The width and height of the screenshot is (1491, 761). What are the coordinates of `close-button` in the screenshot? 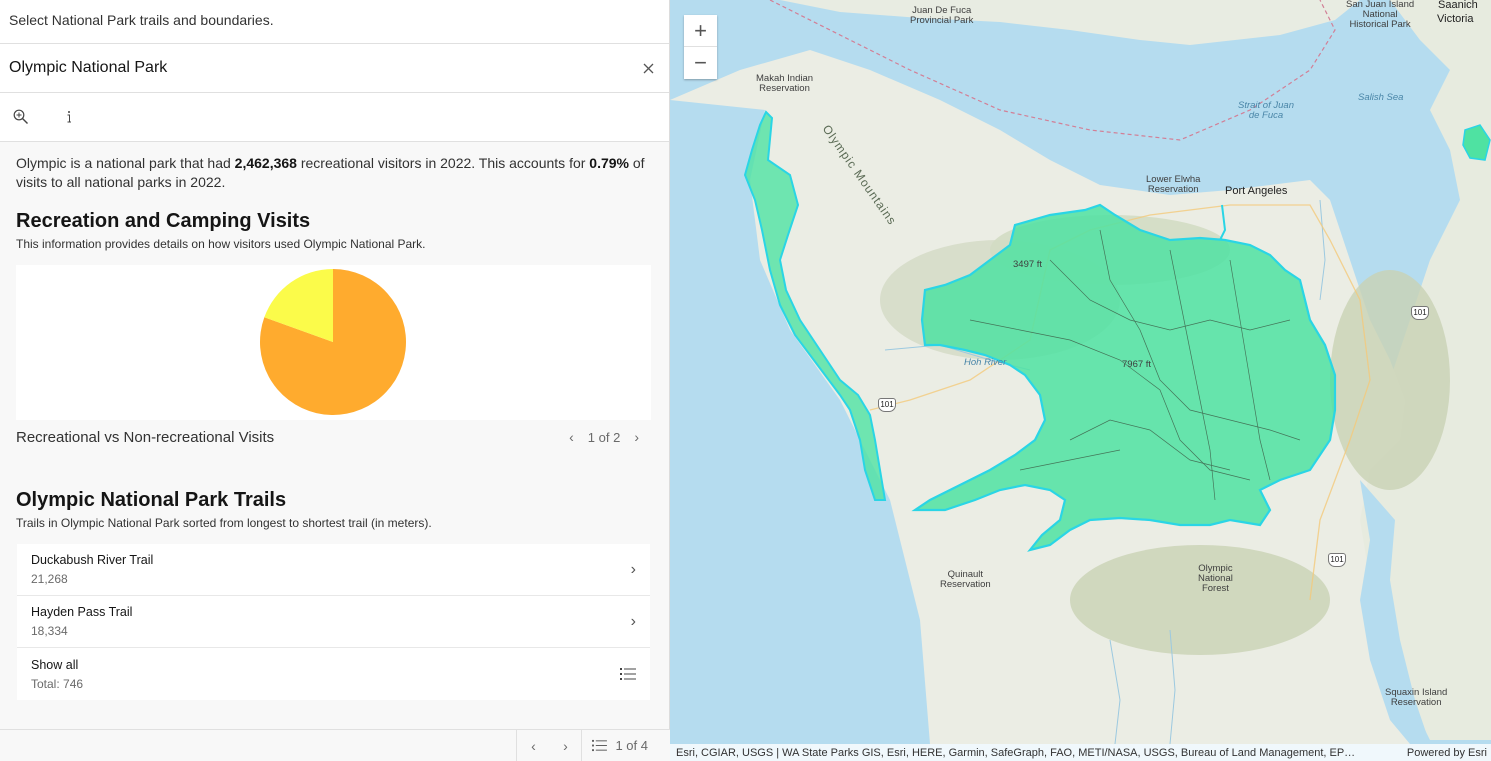 It's located at (648, 68).